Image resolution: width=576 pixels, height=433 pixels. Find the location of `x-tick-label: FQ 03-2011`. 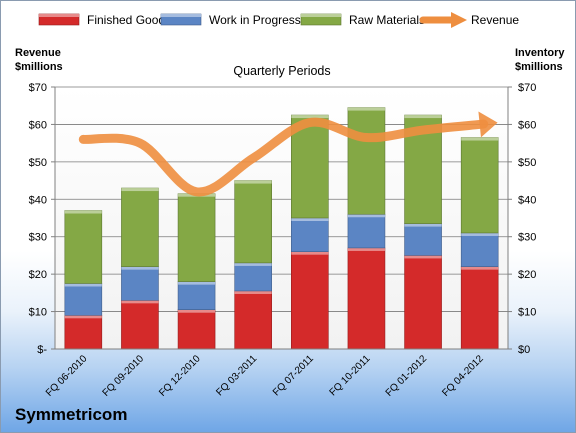

x-tick-label: FQ 03-2011 is located at coordinates (236, 375).